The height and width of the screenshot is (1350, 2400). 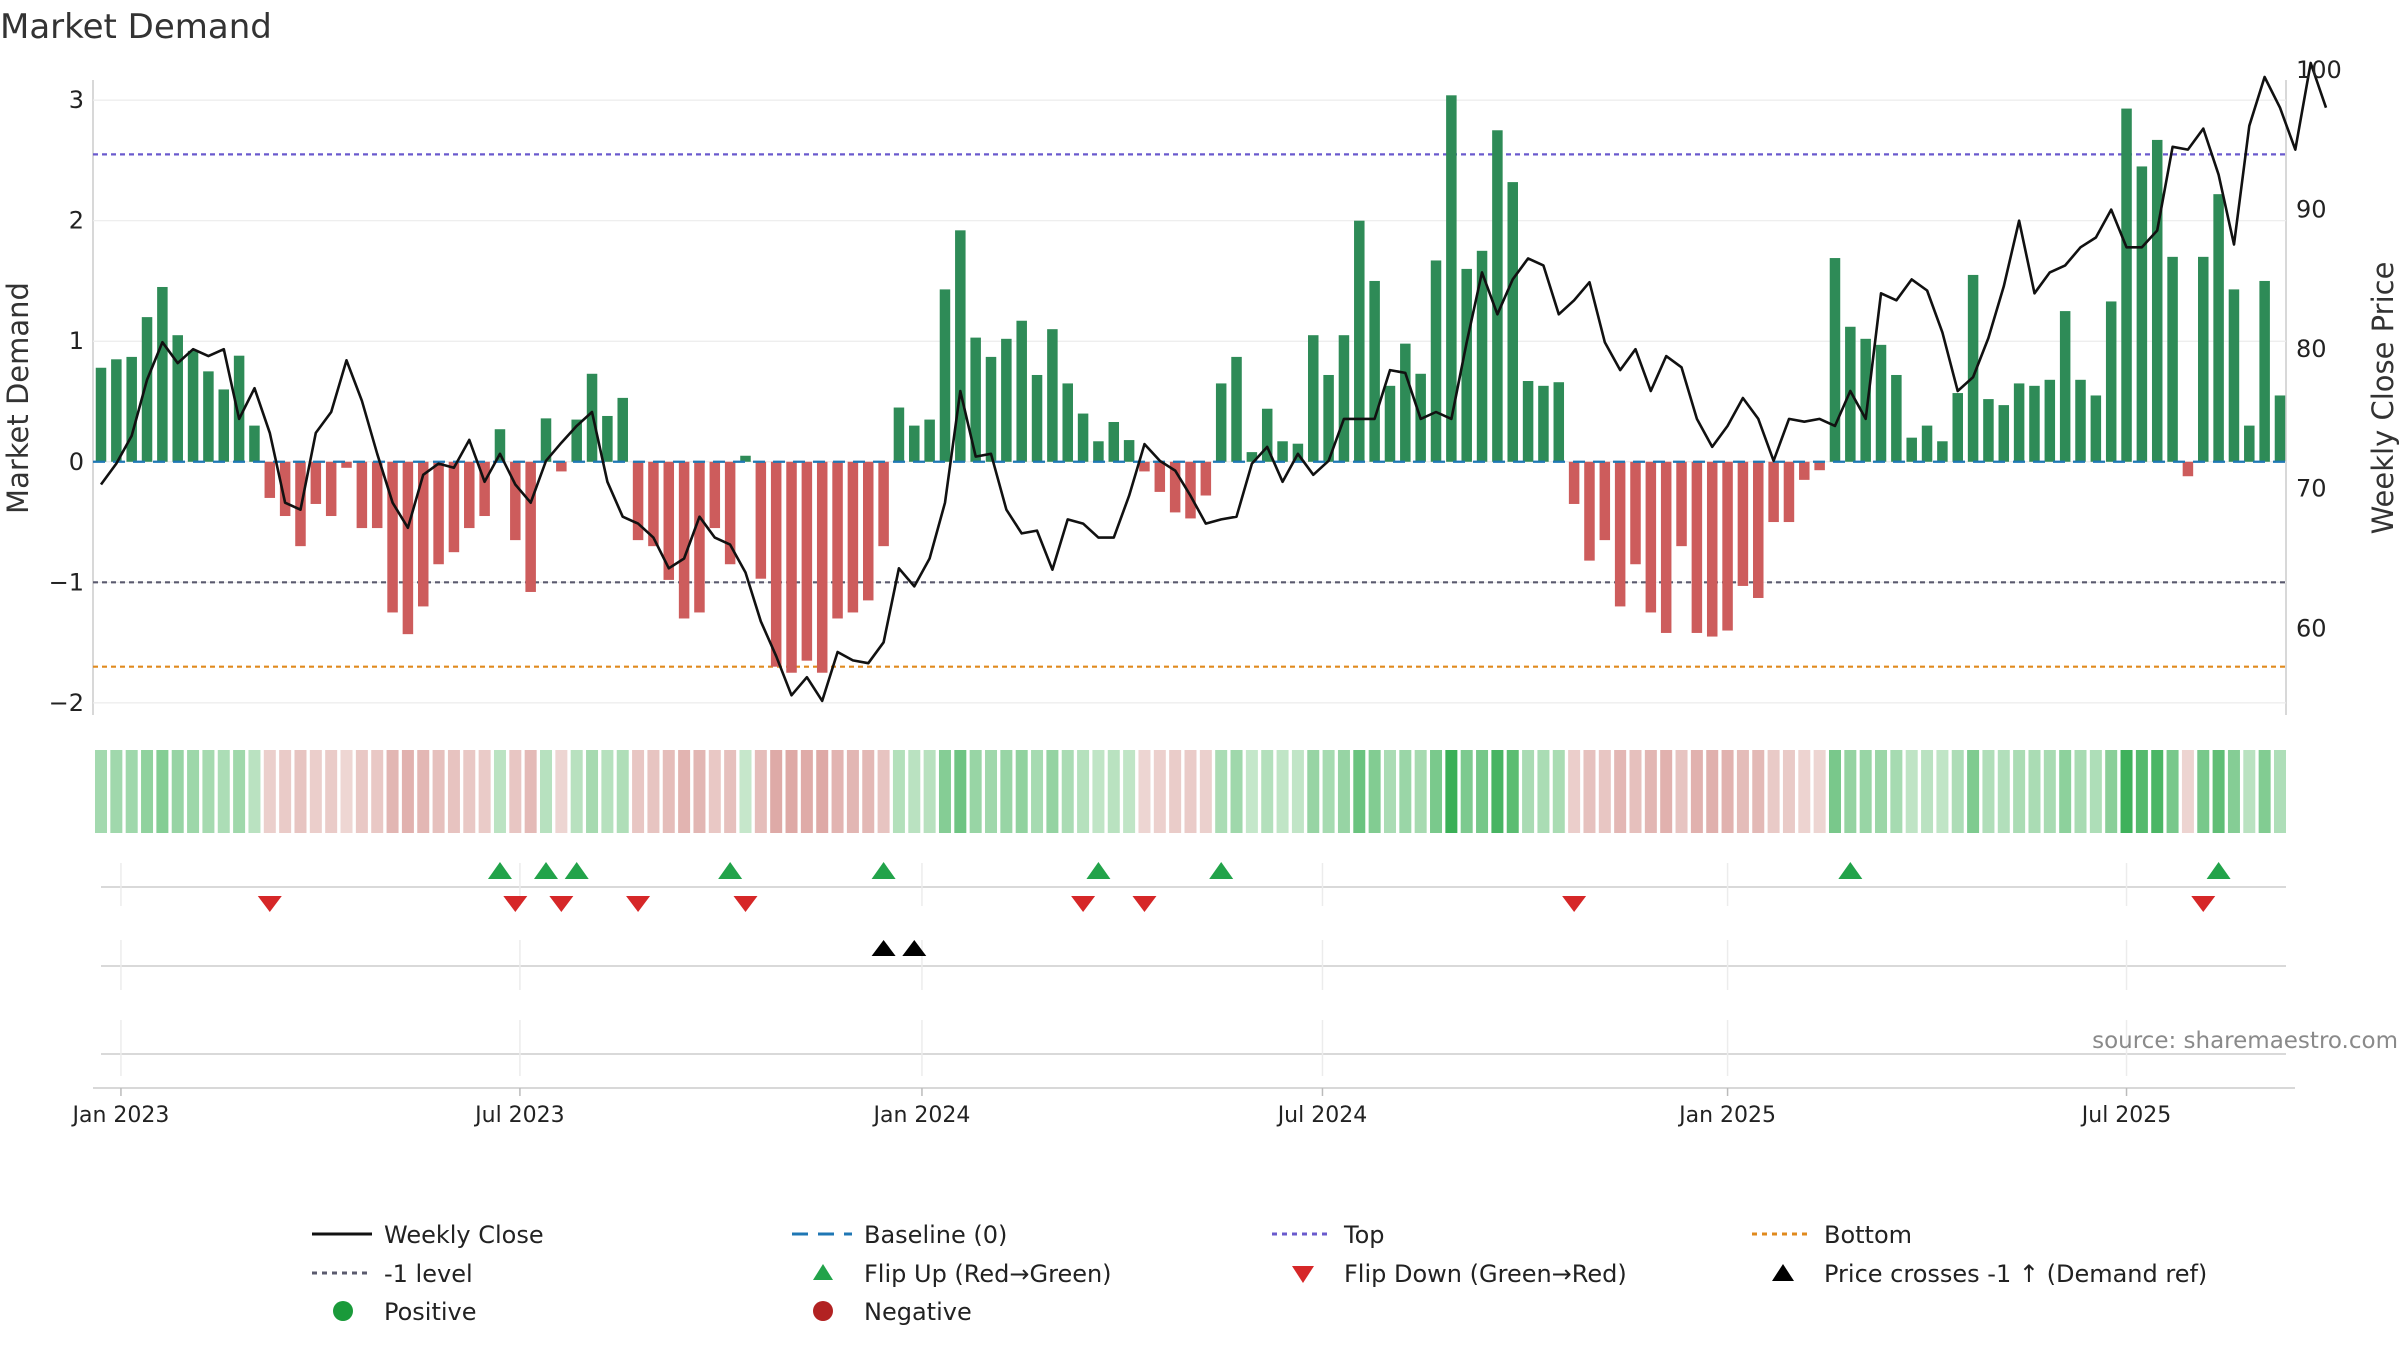 What do you see at coordinates (76, 341) in the screenshot?
I see `left-tick-label: 1` at bounding box center [76, 341].